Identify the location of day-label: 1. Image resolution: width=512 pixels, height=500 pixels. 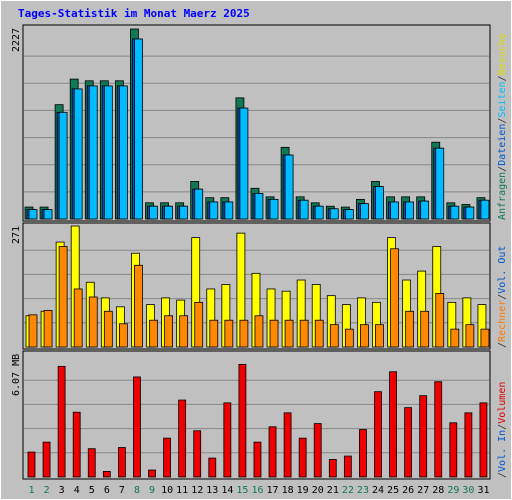
(32, 490).